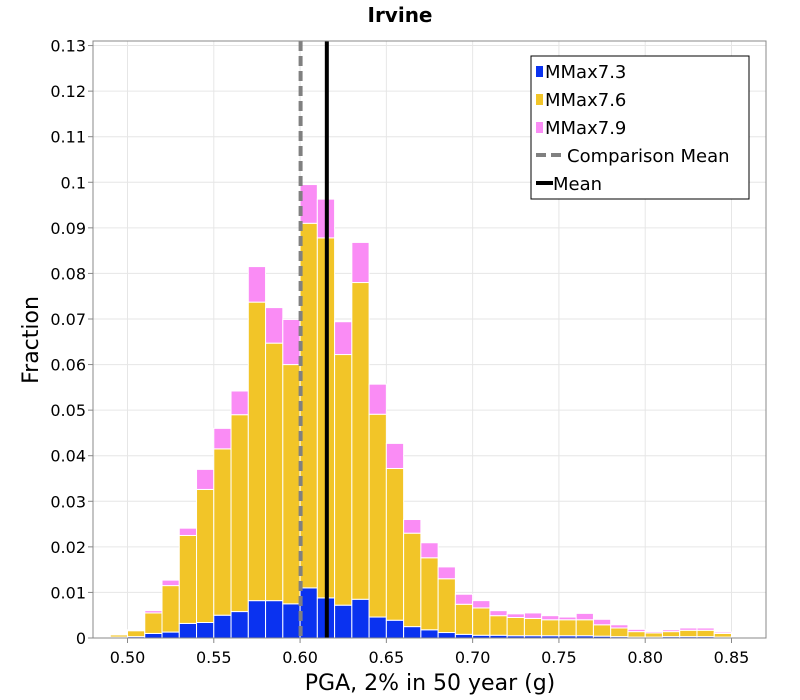 The width and height of the screenshot is (800, 700). What do you see at coordinates (68, 46) in the screenshot?
I see `y-tick-label-13: 0.13` at bounding box center [68, 46].